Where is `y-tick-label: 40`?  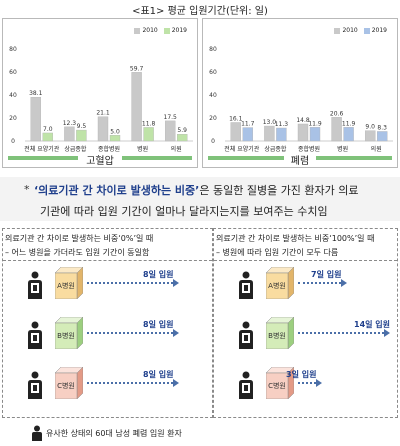 y-tick-label: 40 is located at coordinates (213, 95).